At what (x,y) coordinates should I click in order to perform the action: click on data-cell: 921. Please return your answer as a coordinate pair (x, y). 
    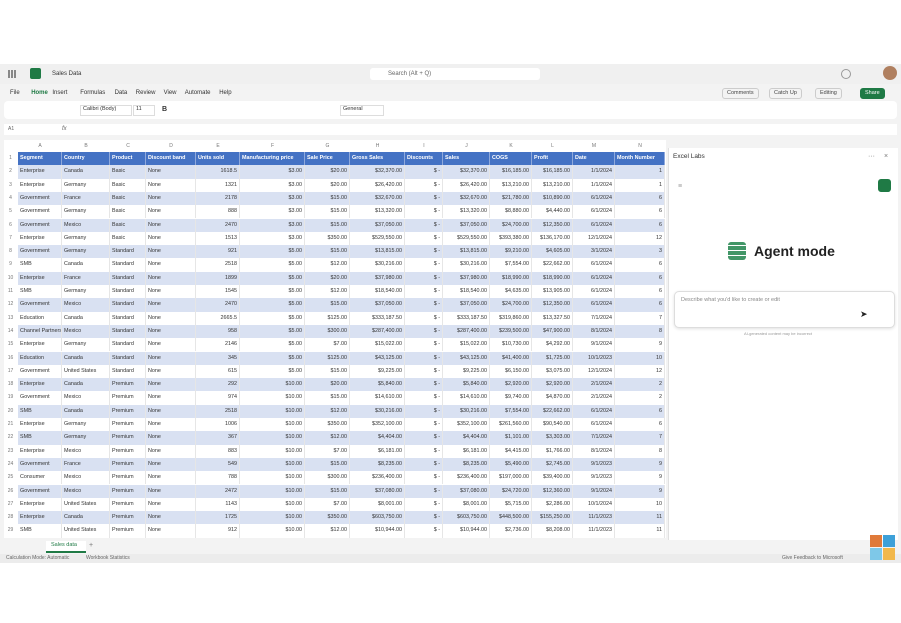
    Looking at the image, I should click on (218, 252).